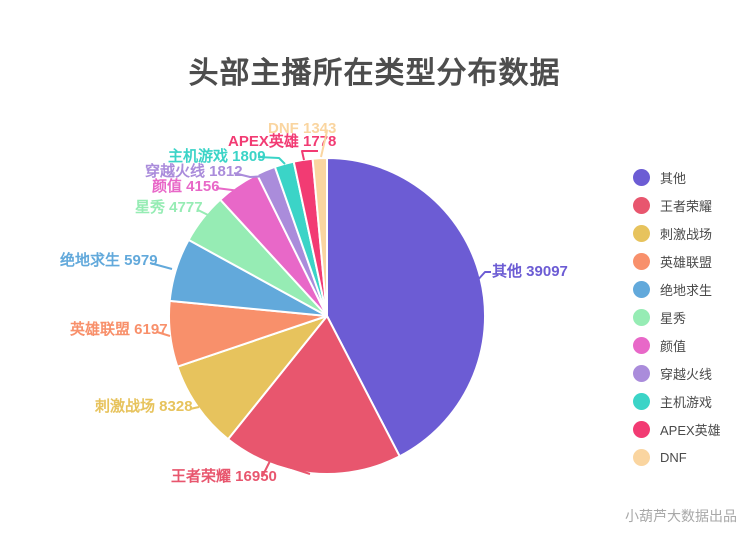  I want to click on slice-label: 其他 39097, so click(530, 271).